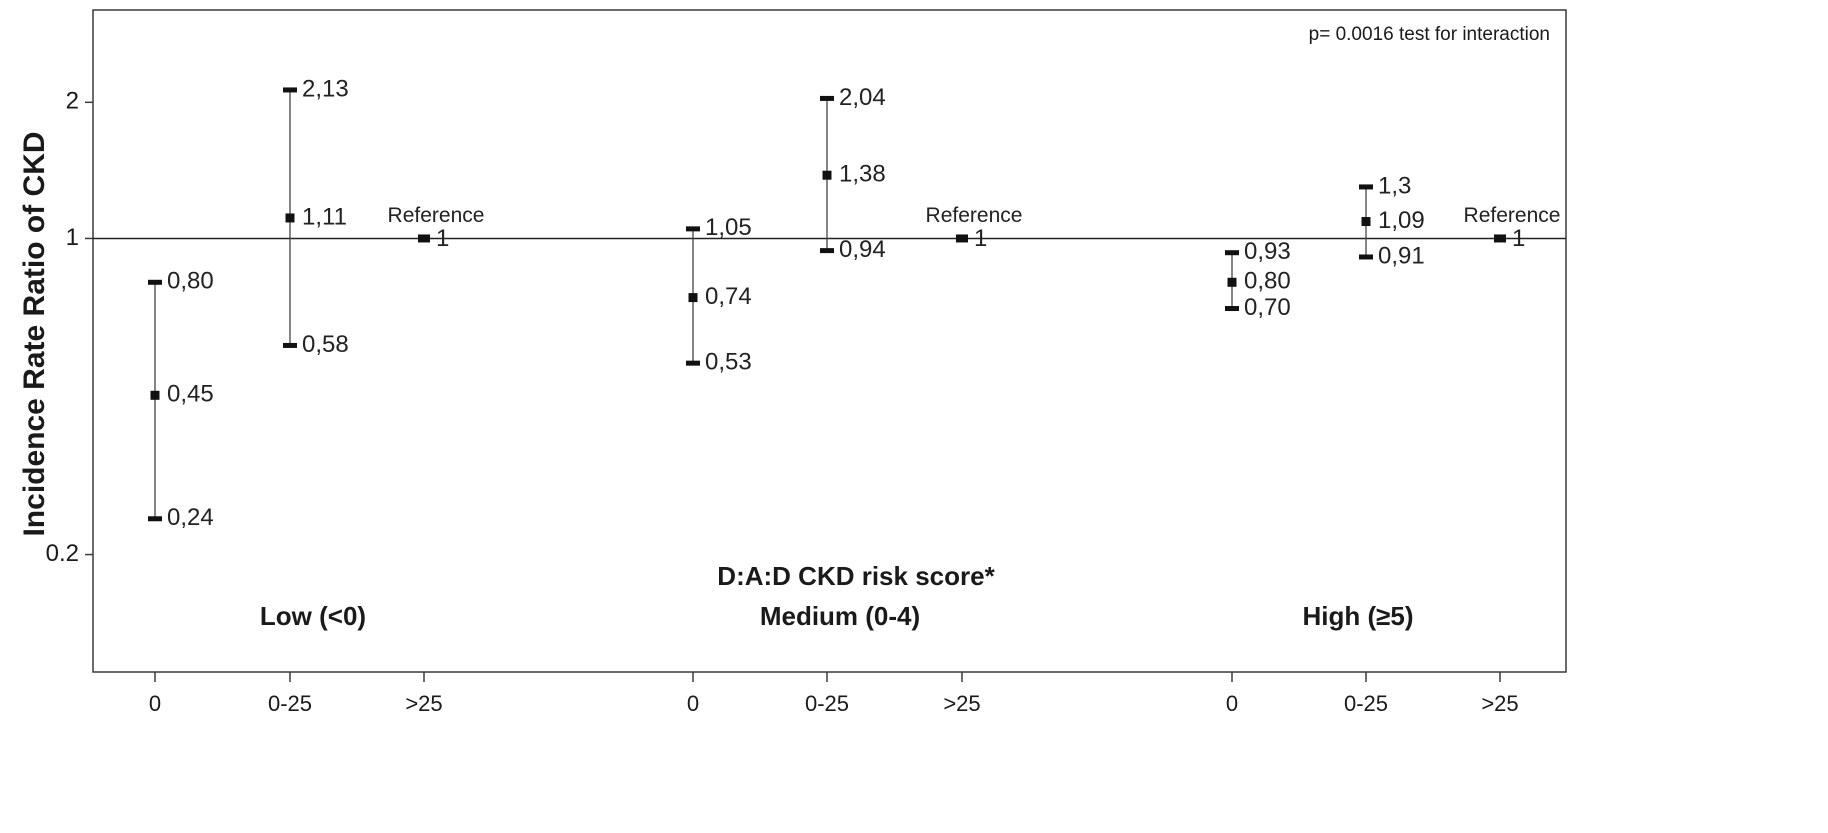 Image resolution: width=1828 pixels, height=833 pixels. I want to click on interaction-annotation: p= 0.0016 test for interaction, so click(1429, 34).